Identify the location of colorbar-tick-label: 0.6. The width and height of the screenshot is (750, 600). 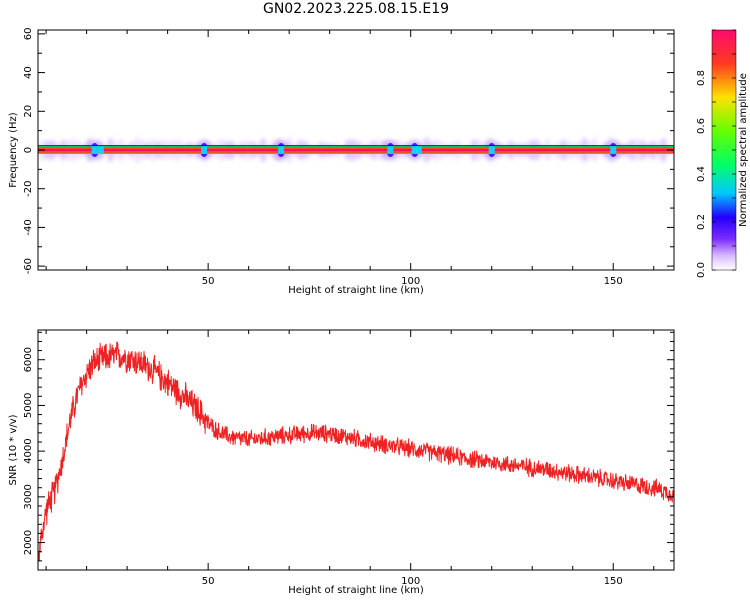
(701, 126).